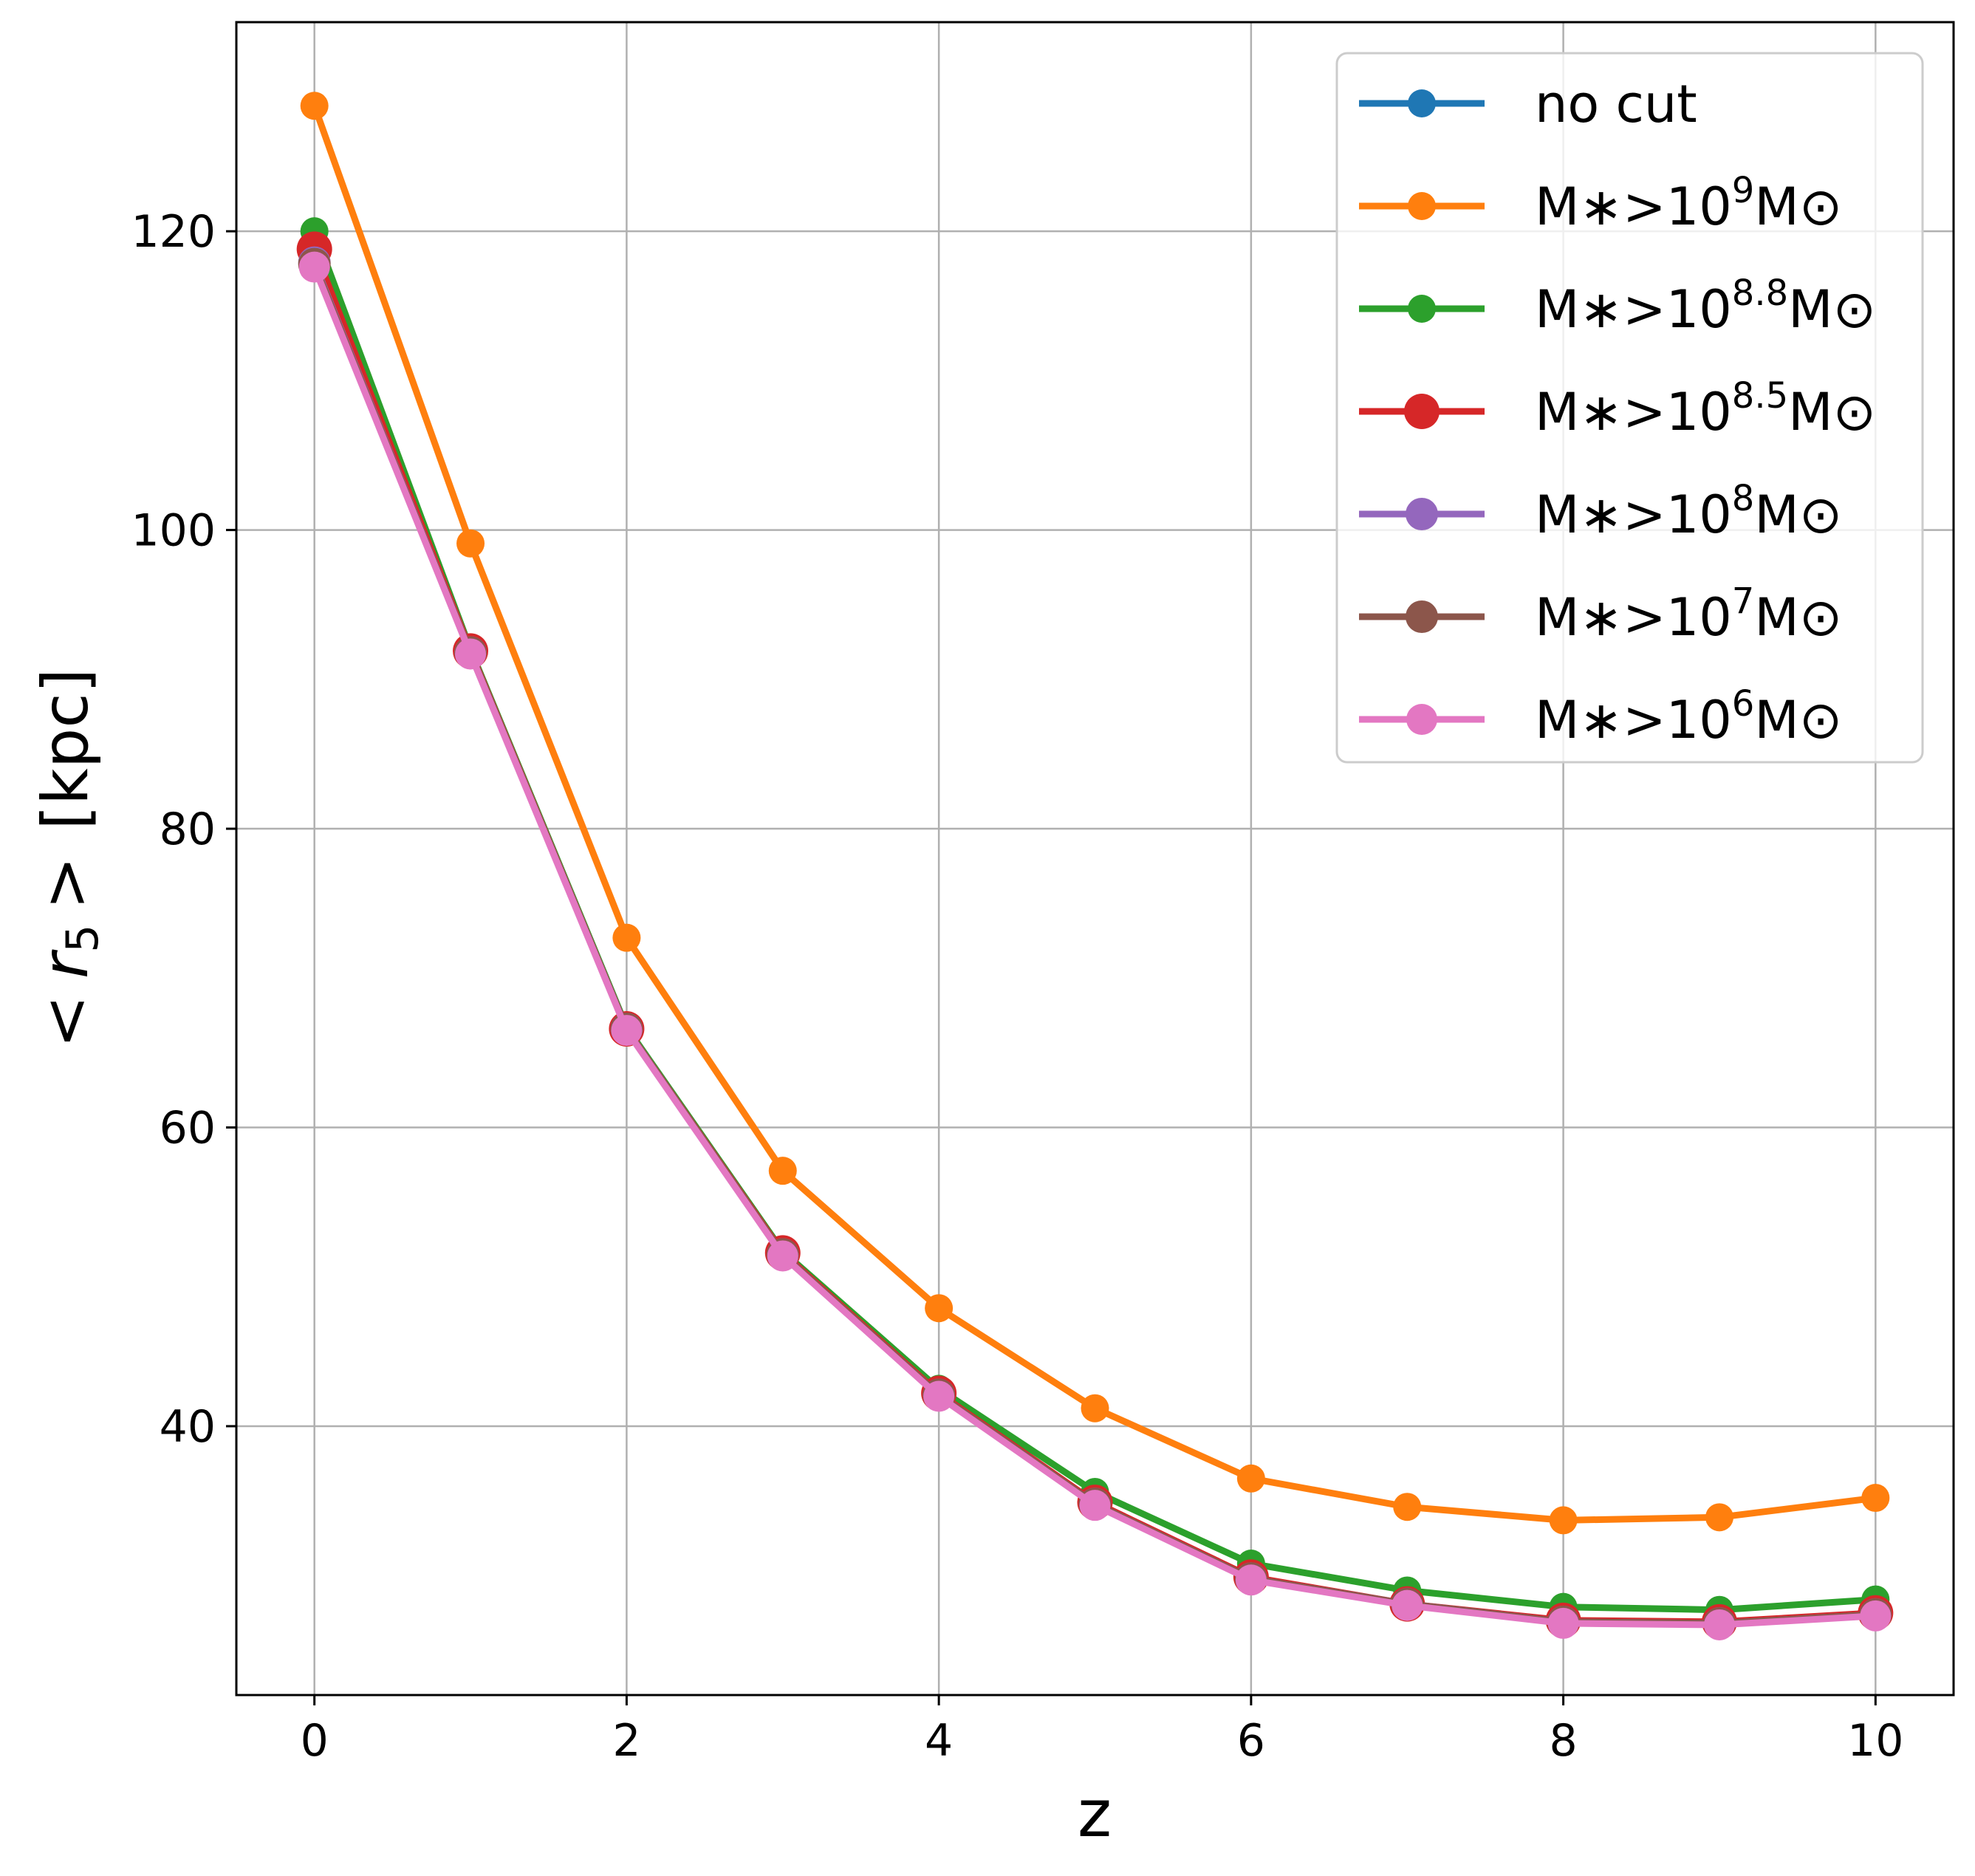  I want to click on x-tick-label: 6, so click(1251, 1741).